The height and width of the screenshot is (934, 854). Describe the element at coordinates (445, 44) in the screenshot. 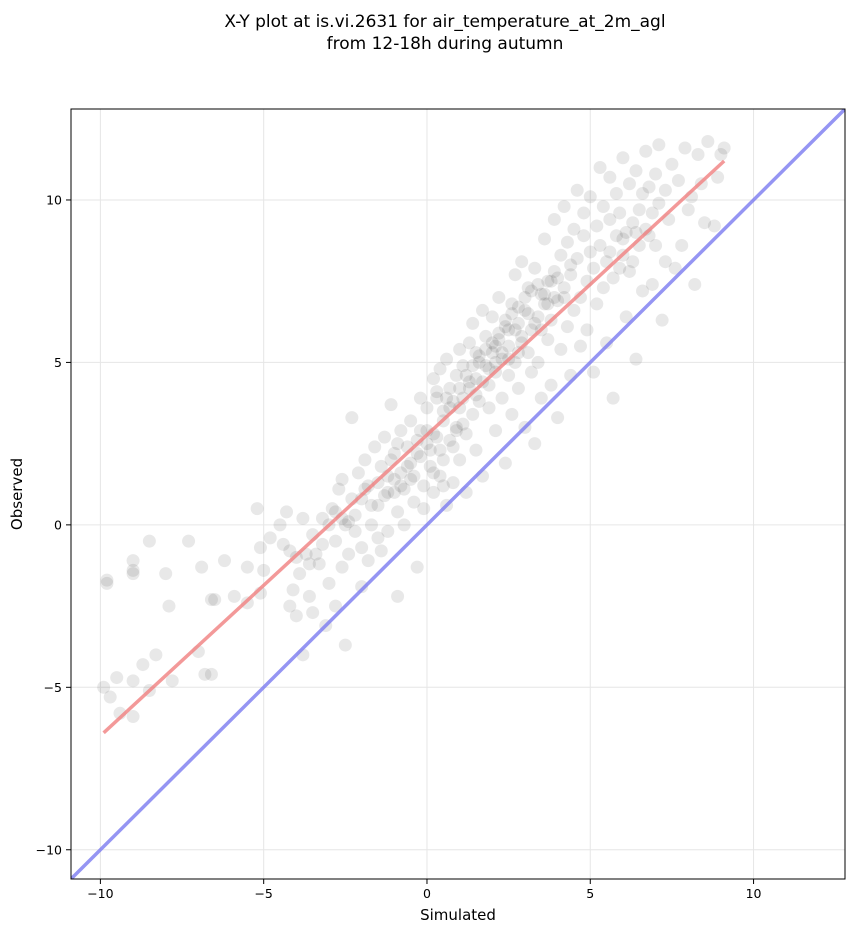

I see `chart-title-line2: from 12-18h during autumn` at that location.